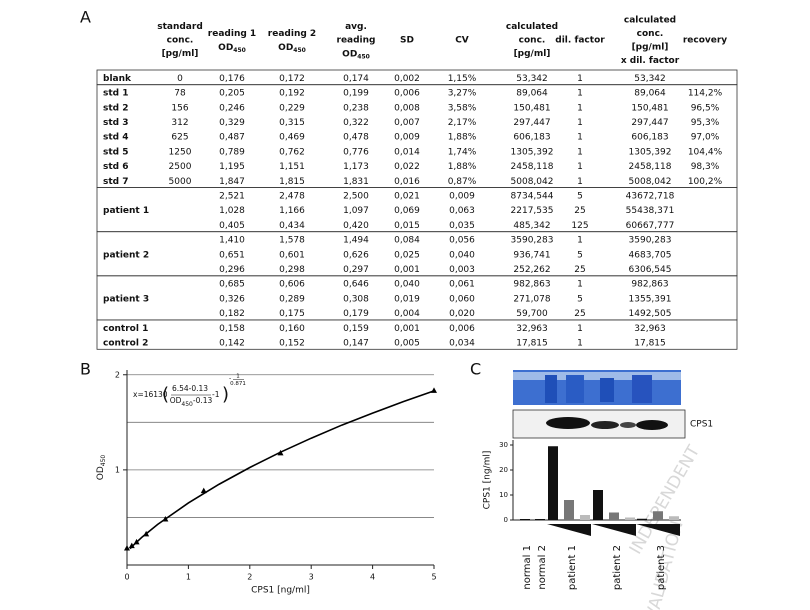  What do you see at coordinates (238, 384) in the screenshot?
I see `formula-text: 0.871` at bounding box center [238, 384].